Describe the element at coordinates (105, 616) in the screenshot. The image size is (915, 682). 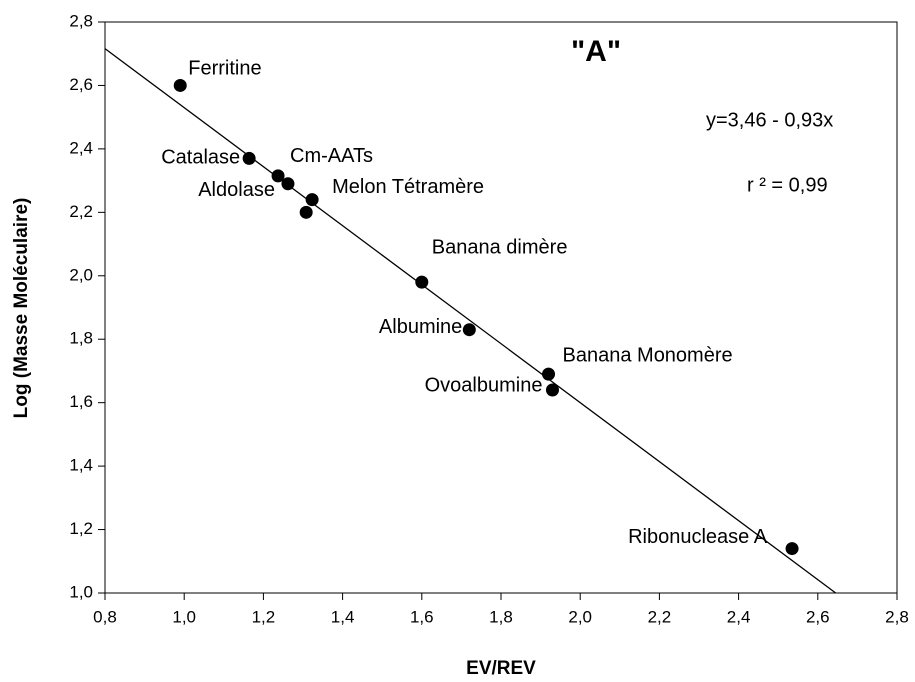
I see `x-tick-label: 0,8` at that location.